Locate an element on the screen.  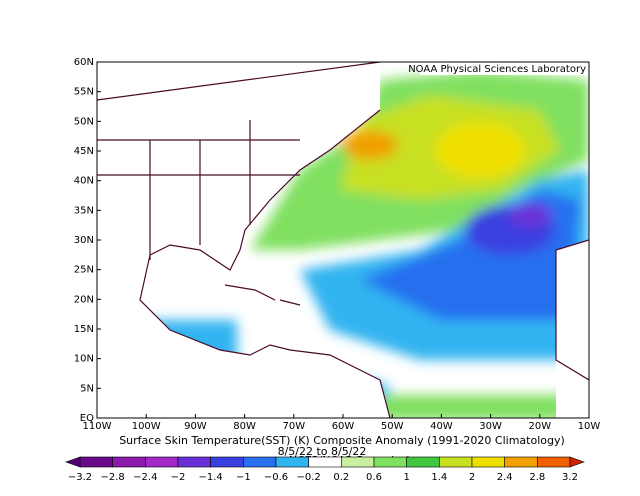
colorbar-label: 3.2 is located at coordinates (570, 477).